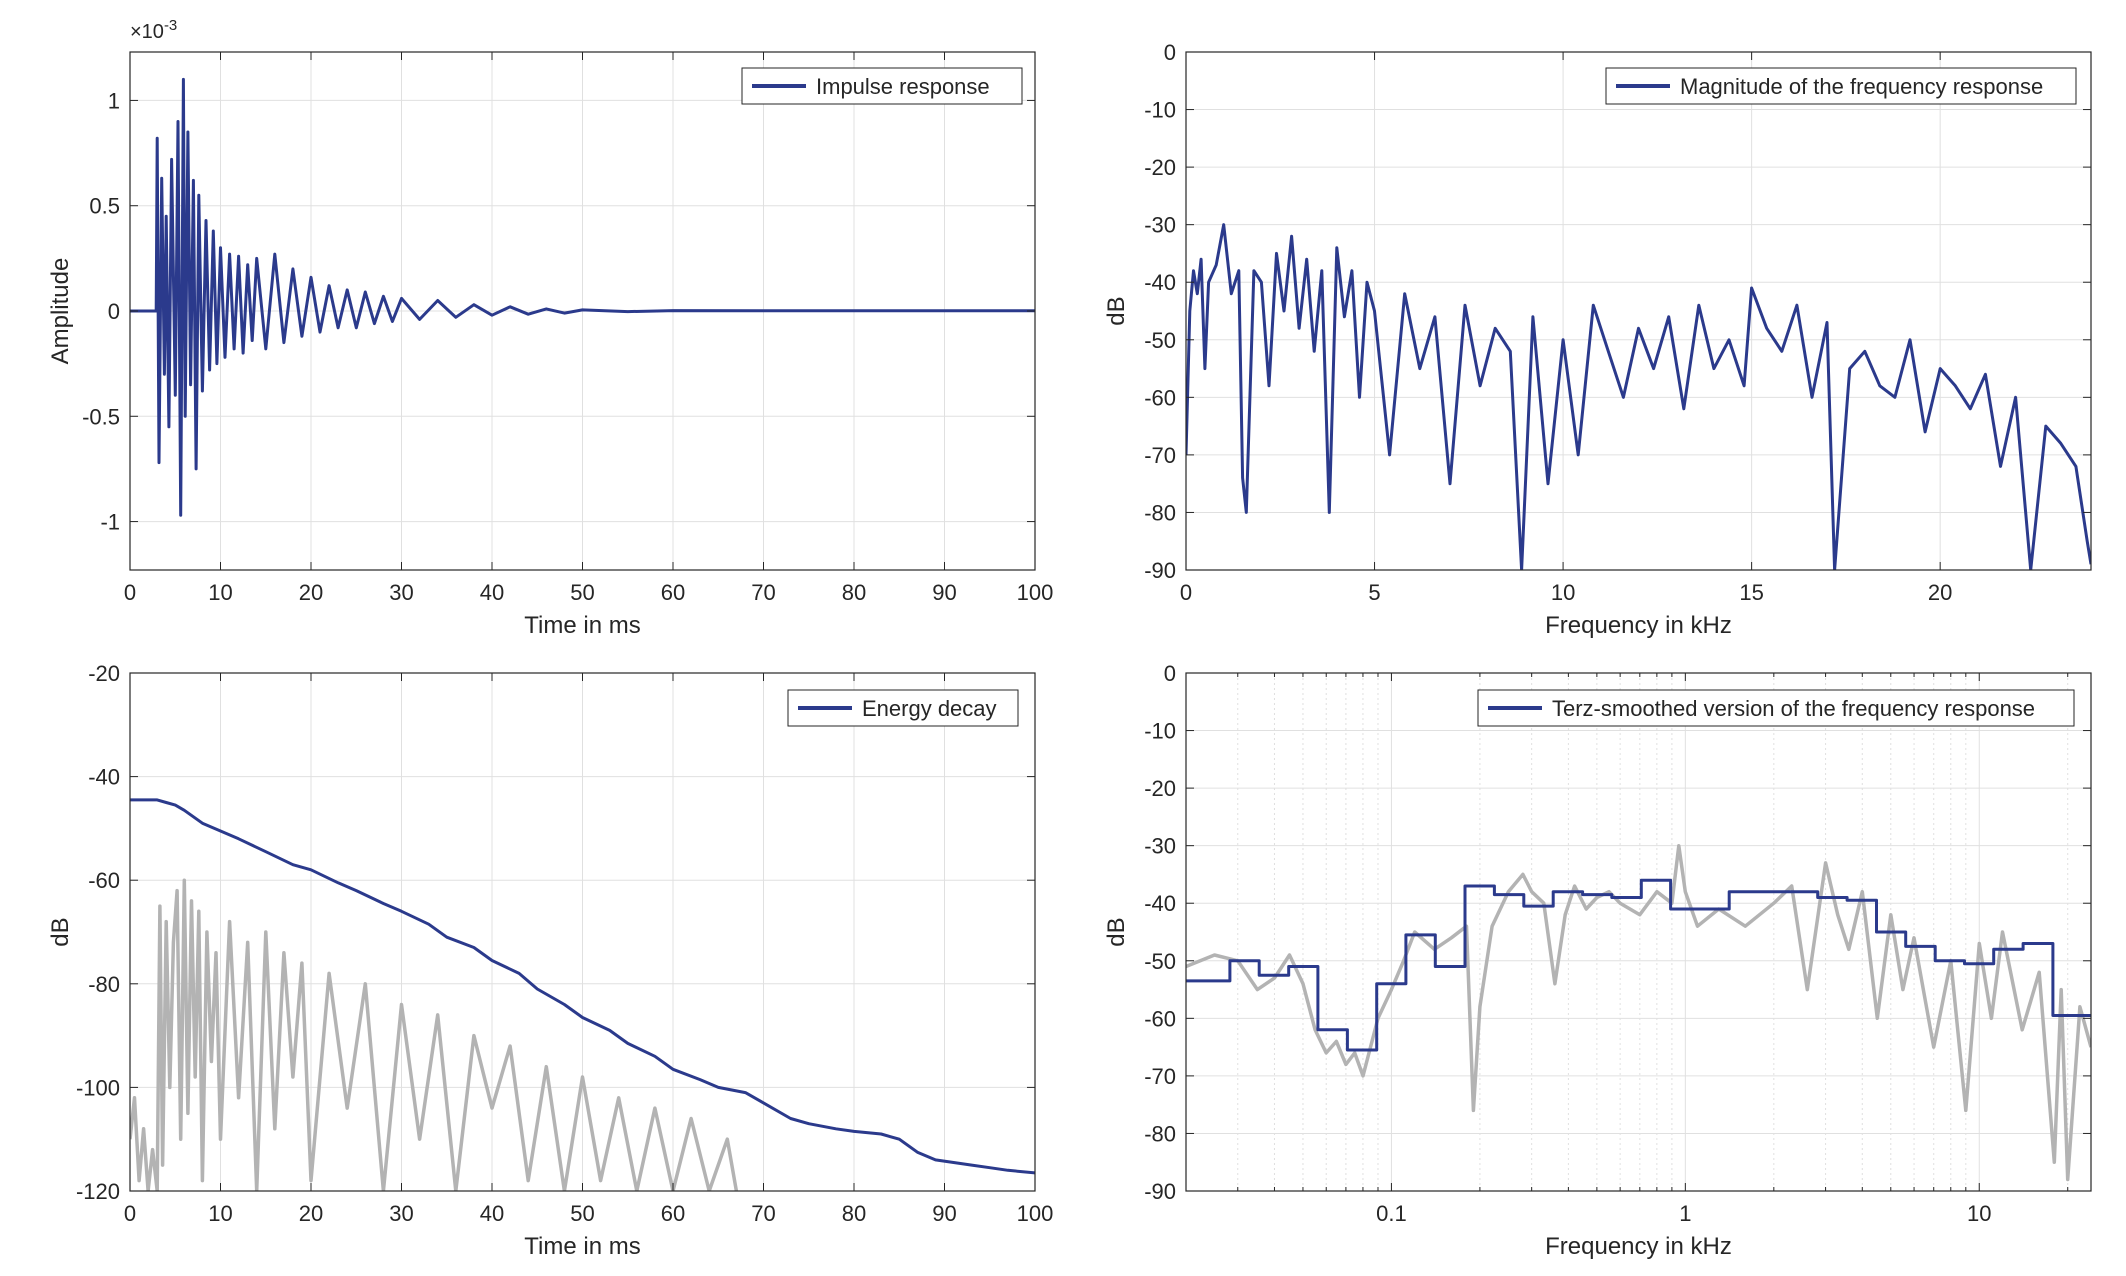  Describe the element at coordinates (1160, 570) in the screenshot. I see `y-tick-label: -90` at that location.